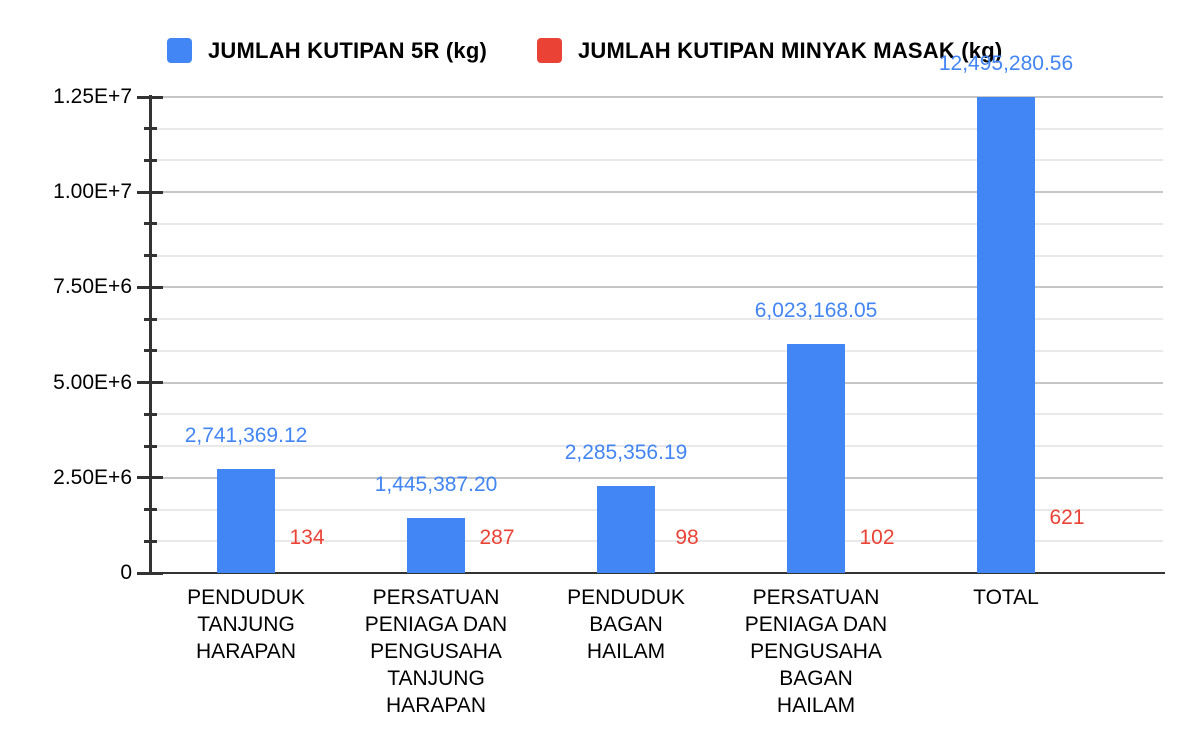  What do you see at coordinates (246, 435) in the screenshot?
I see `bar-value-label-5r: 2,741,369.12` at bounding box center [246, 435].